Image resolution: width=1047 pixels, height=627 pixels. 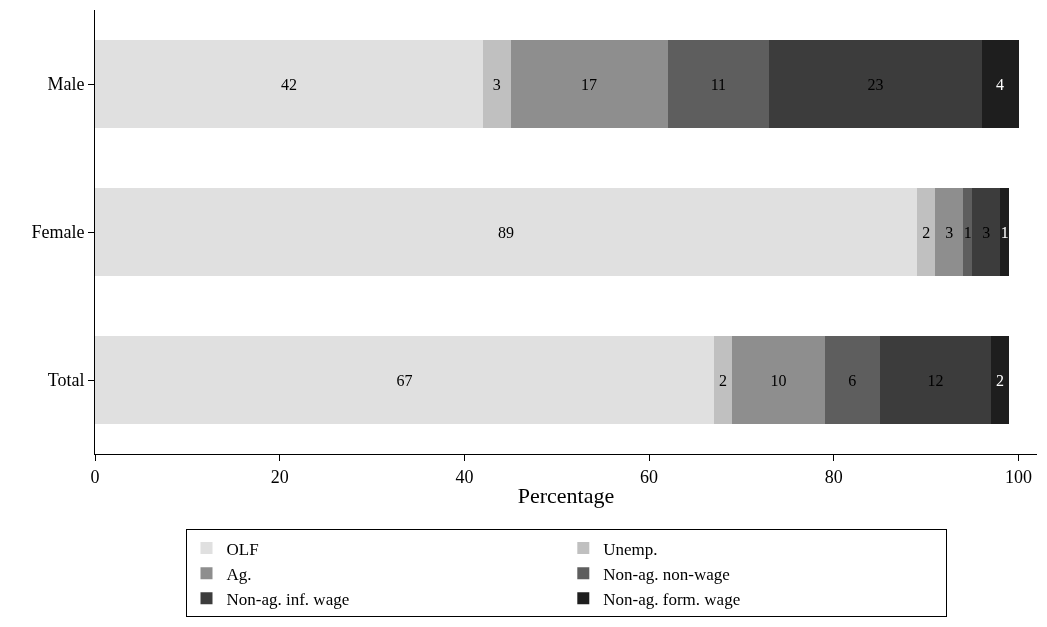 I want to click on data-label: 12, so click(x=935, y=380).